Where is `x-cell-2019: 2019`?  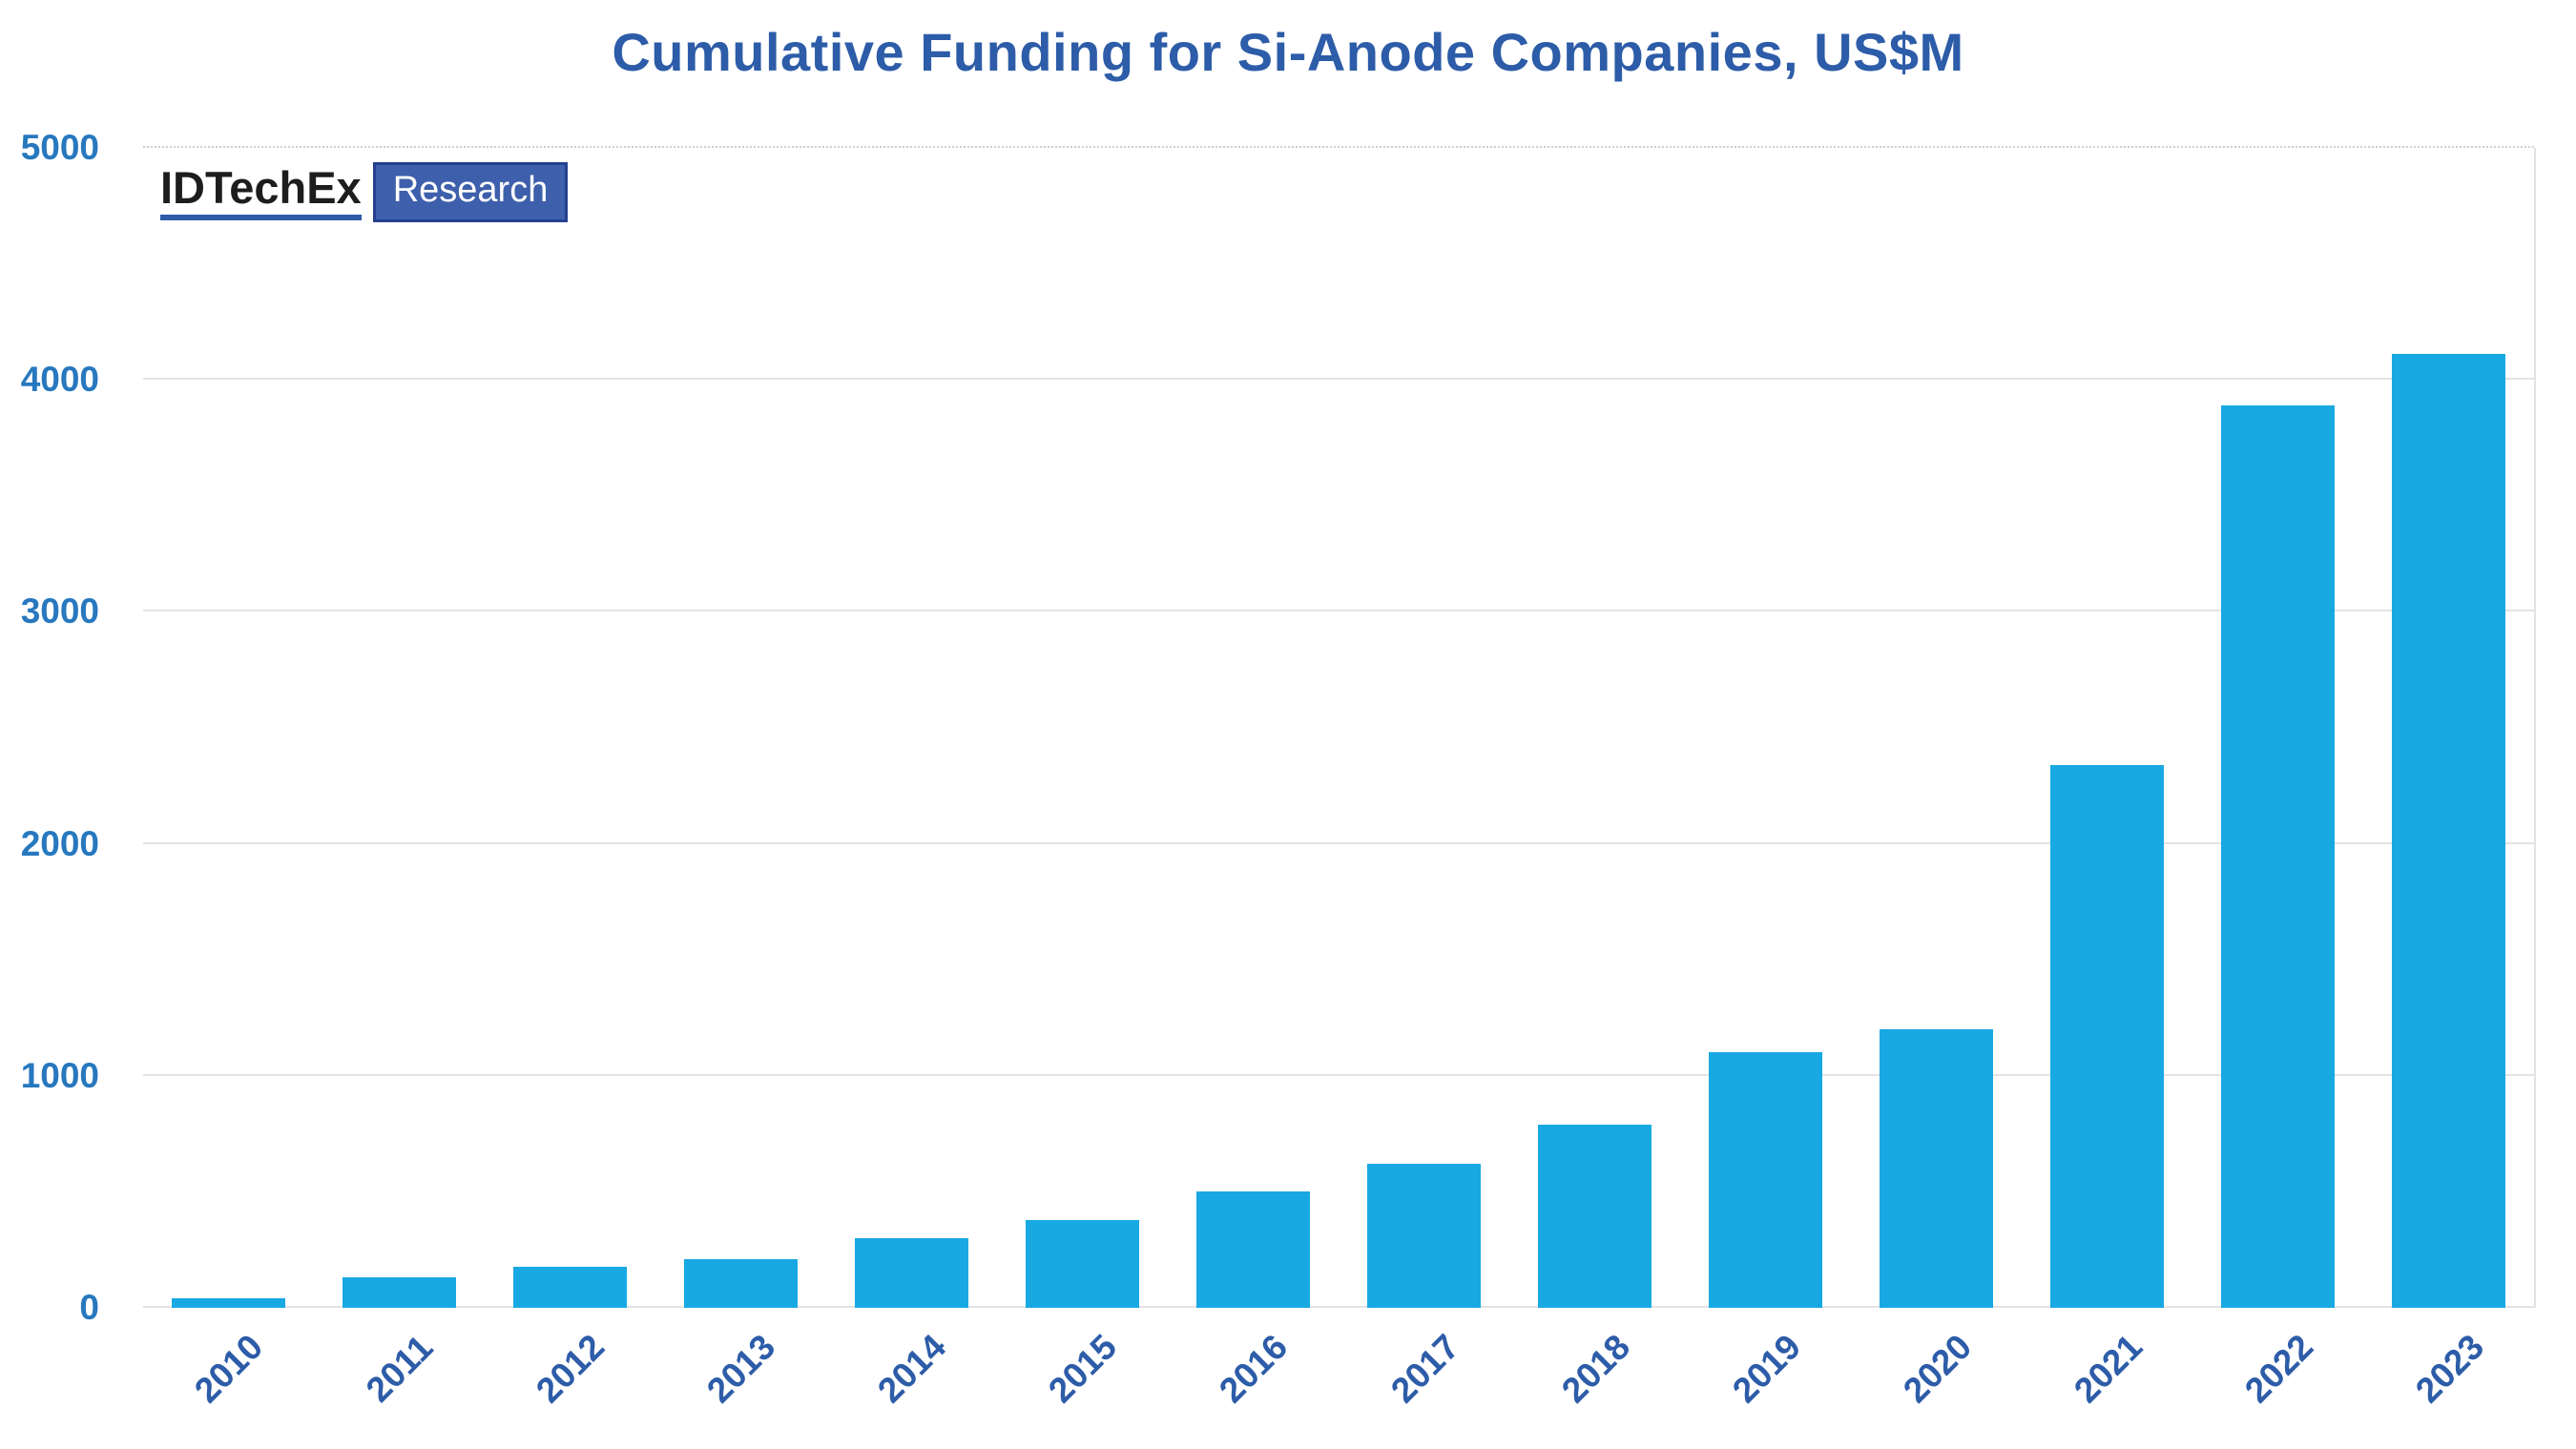
x-cell-2019: 2019 is located at coordinates (1766, 1381).